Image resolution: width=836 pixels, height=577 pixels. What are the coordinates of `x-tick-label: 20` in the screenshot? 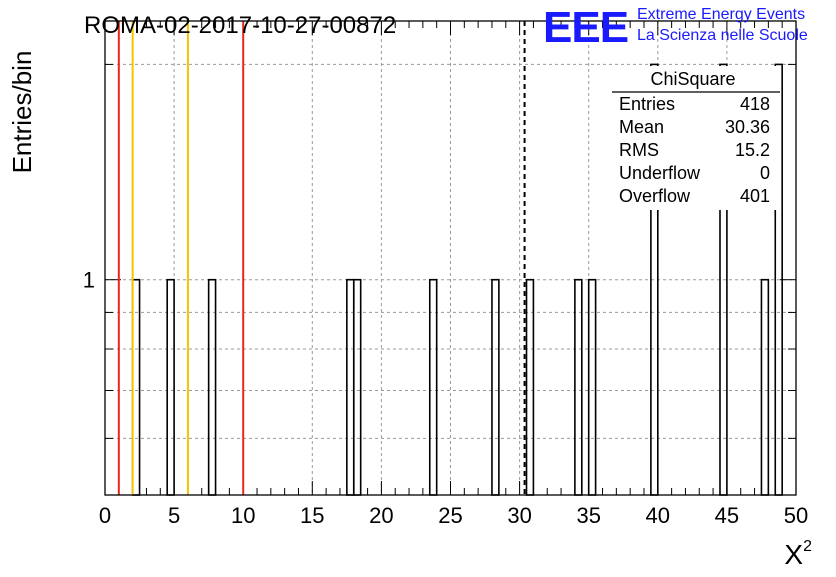 It's located at (381, 515).